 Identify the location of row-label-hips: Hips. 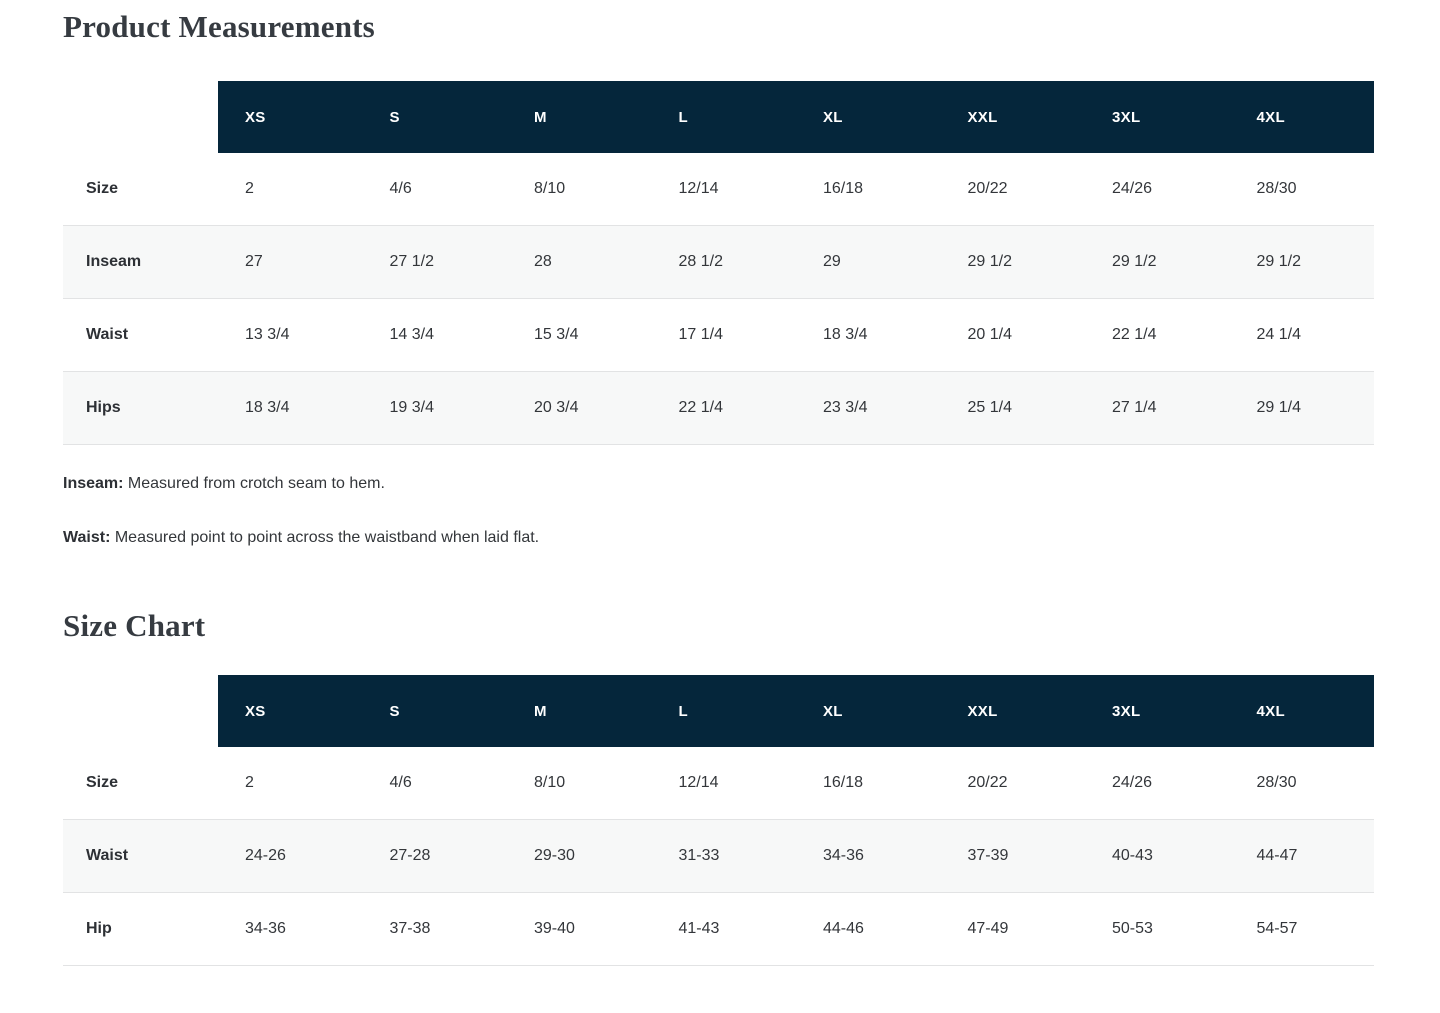
(103, 407).